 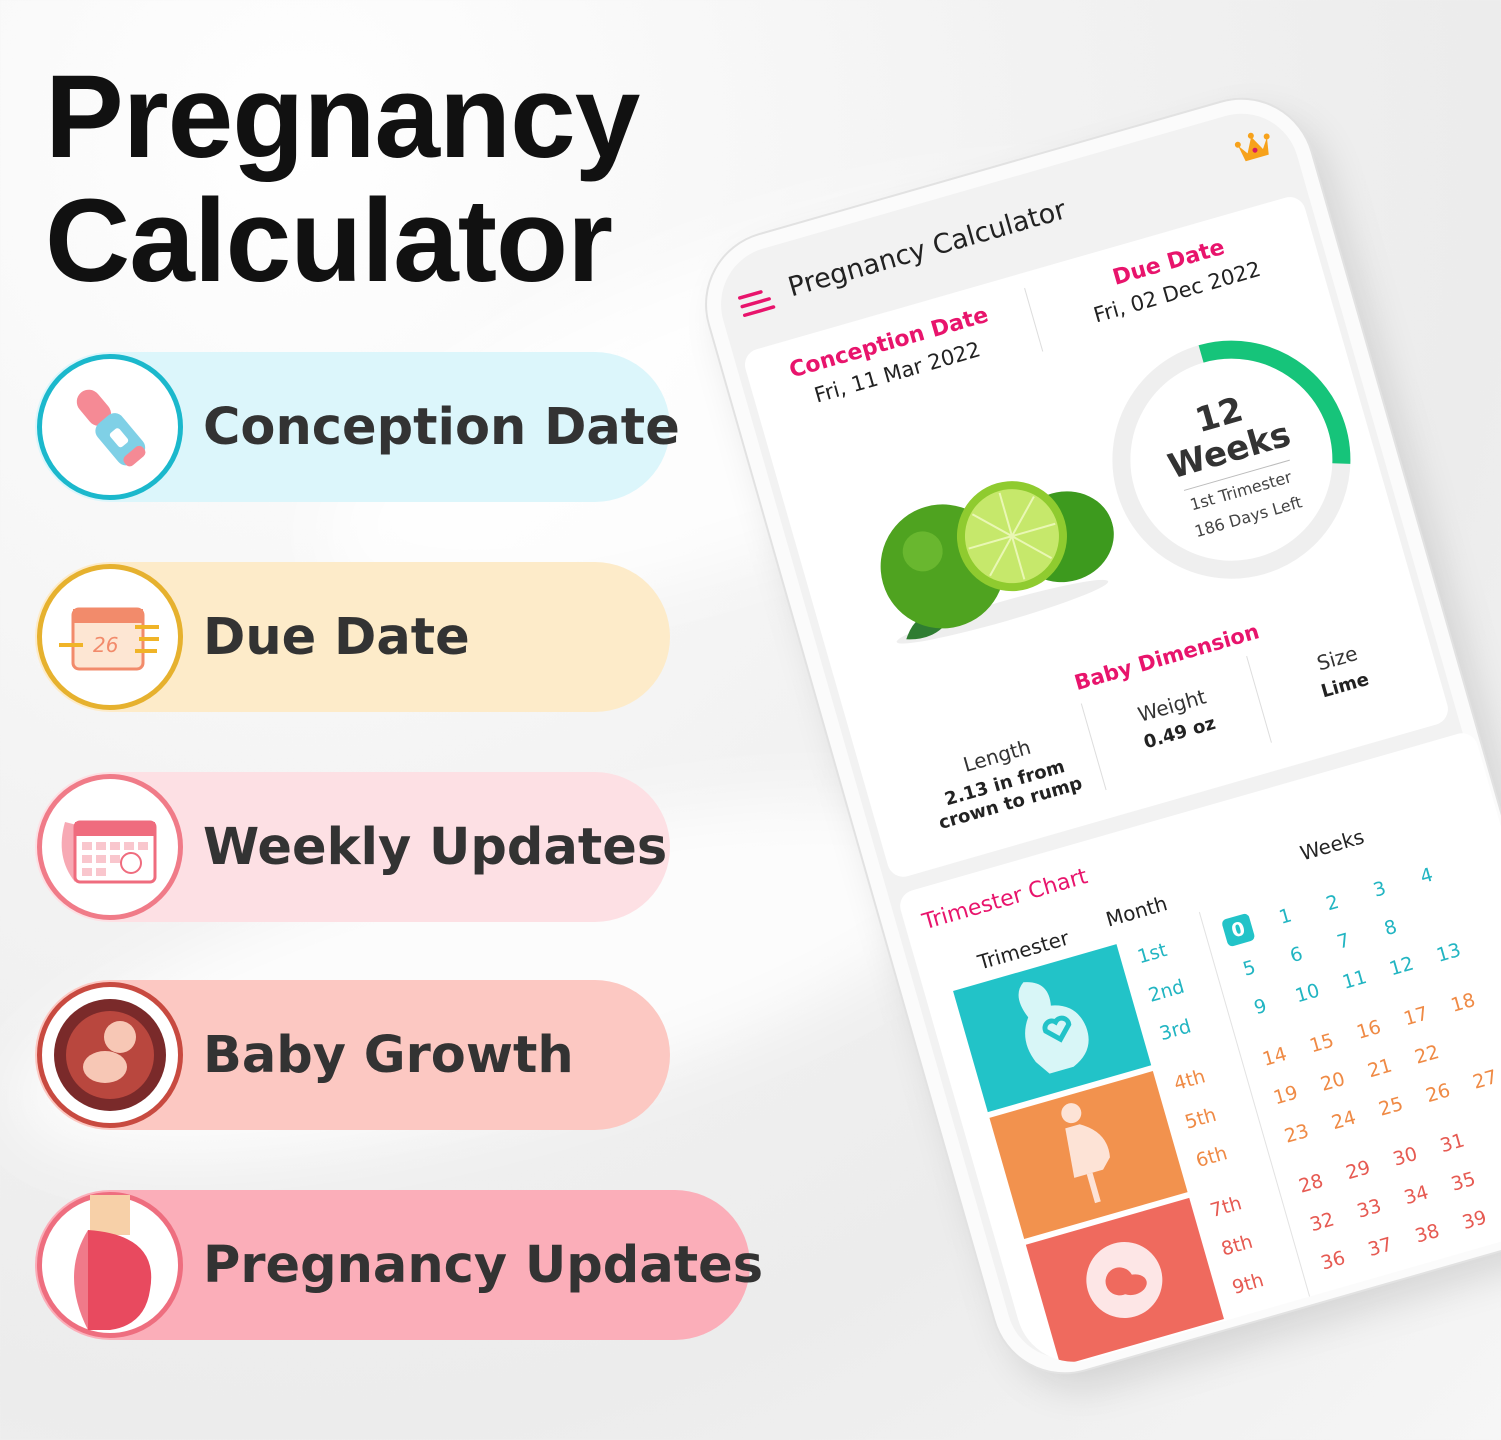 What do you see at coordinates (1463, 1002) in the screenshot?
I see `week-cell: 18` at bounding box center [1463, 1002].